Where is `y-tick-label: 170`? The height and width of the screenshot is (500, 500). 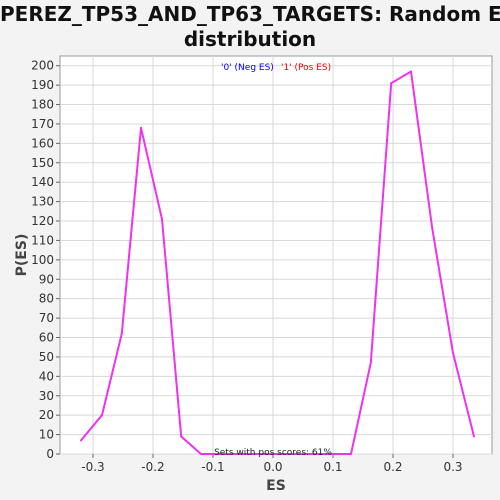 y-tick-label: 170 is located at coordinates (42, 124).